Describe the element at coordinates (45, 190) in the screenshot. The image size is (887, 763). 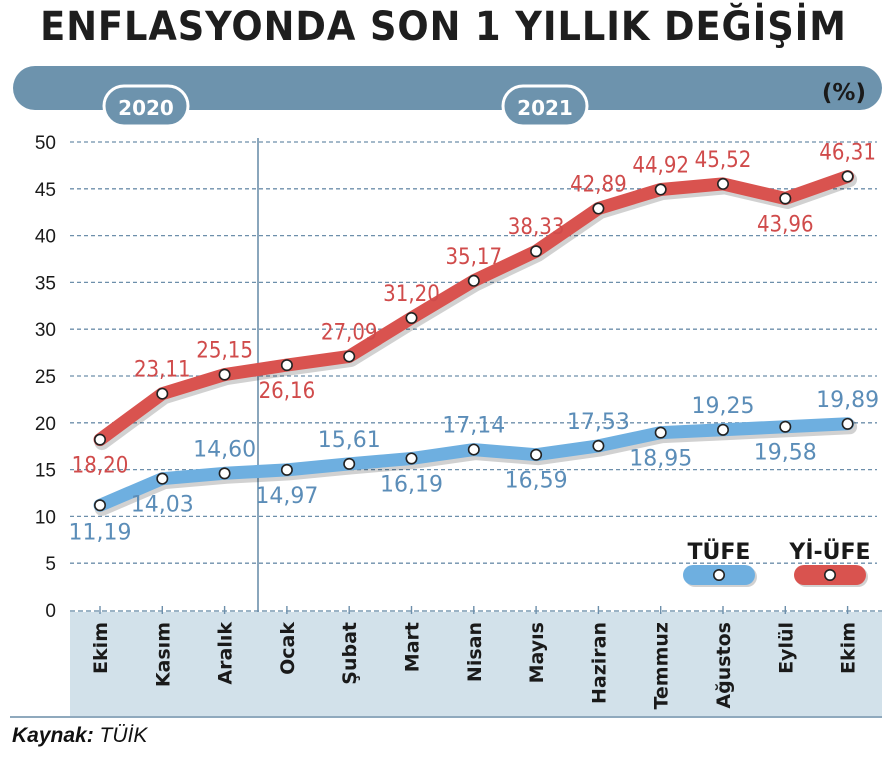
I see `y-tick-label: 45` at that location.